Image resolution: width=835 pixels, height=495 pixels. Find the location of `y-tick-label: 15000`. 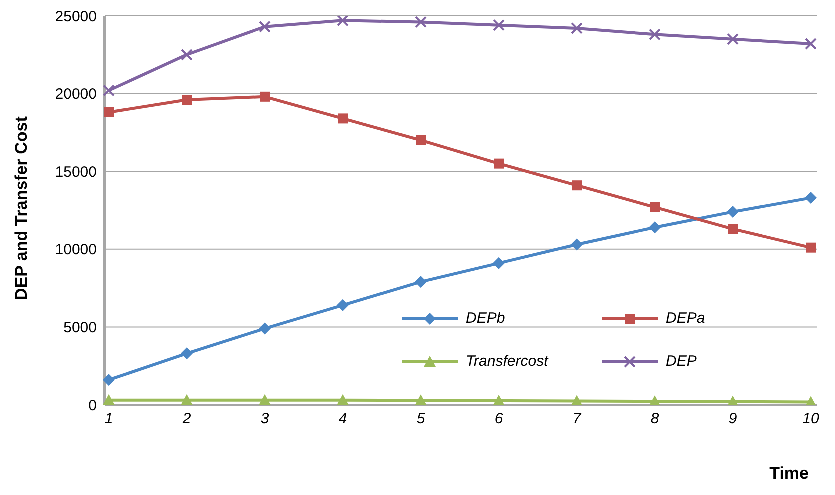

y-tick-label: 15000 is located at coordinates (76, 172).